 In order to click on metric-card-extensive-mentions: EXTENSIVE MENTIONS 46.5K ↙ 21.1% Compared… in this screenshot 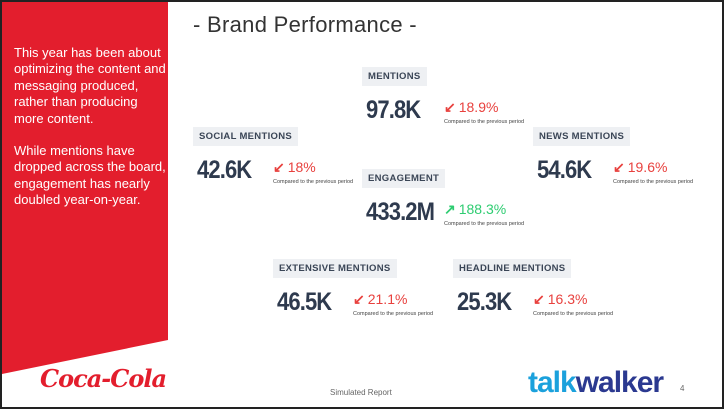, I will do `click(353, 287)`.